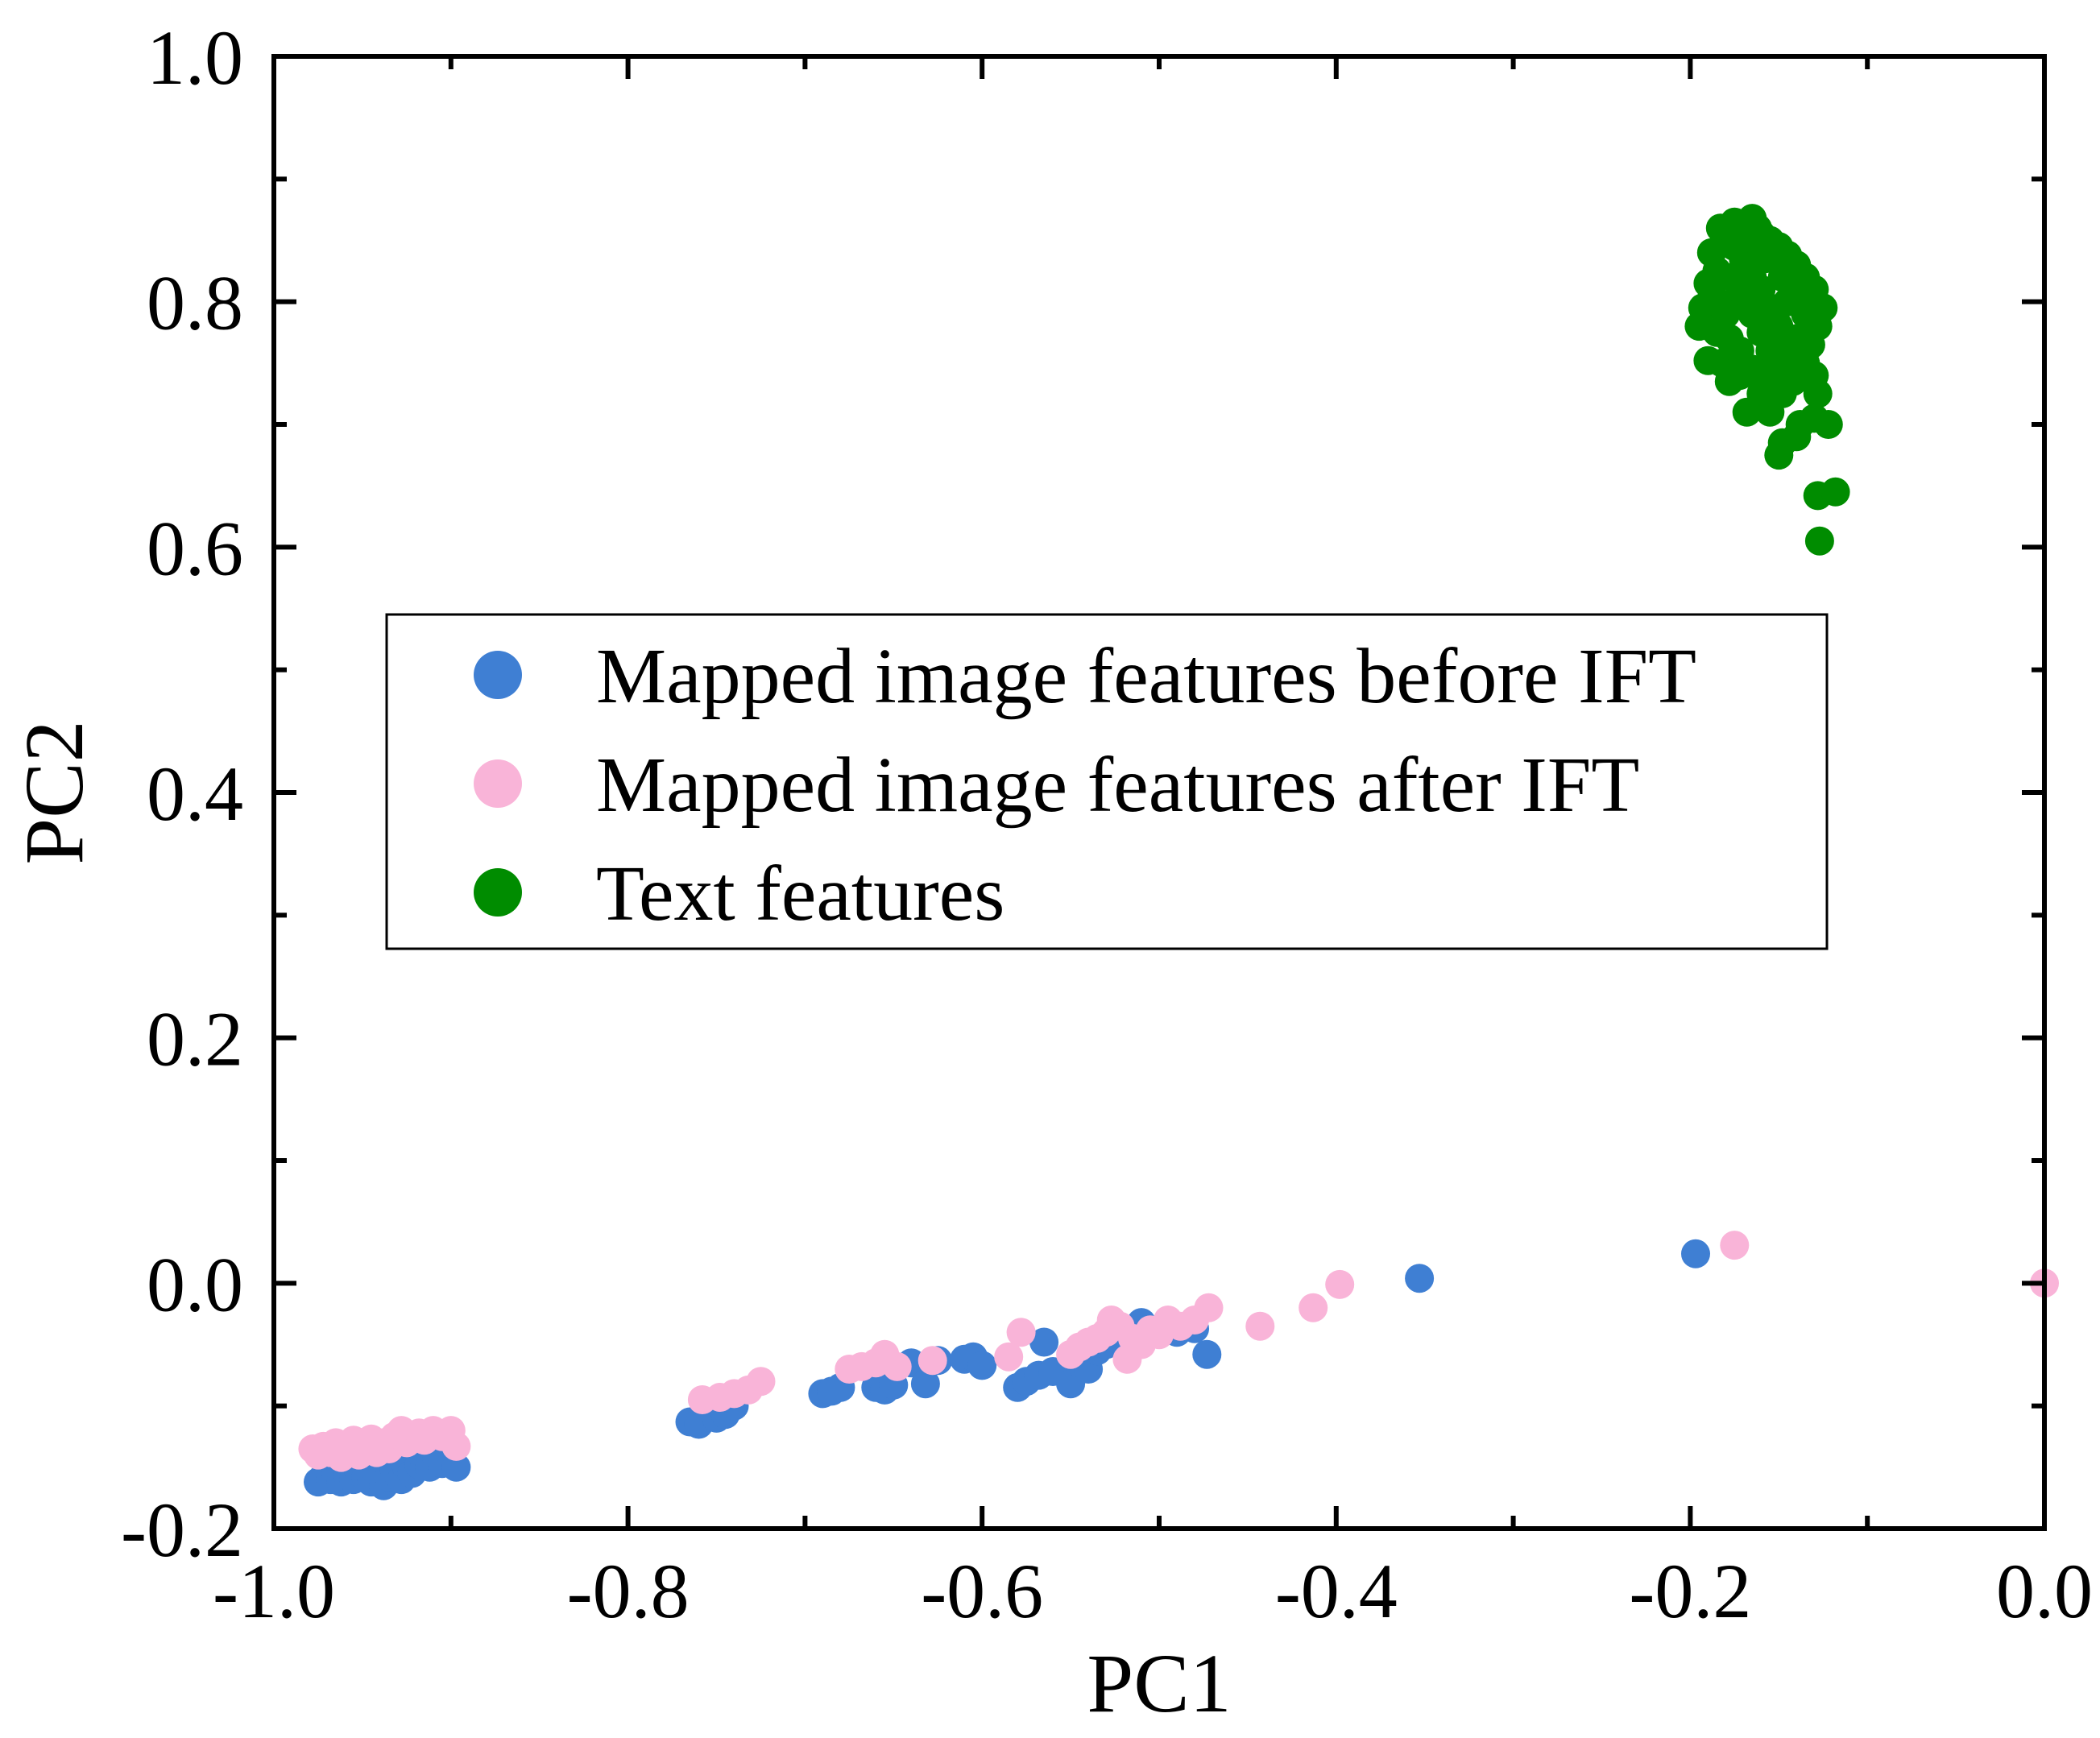  Describe the element at coordinates (182, 1530) in the screenshot. I see `y-tick-label: -0.2` at that location.